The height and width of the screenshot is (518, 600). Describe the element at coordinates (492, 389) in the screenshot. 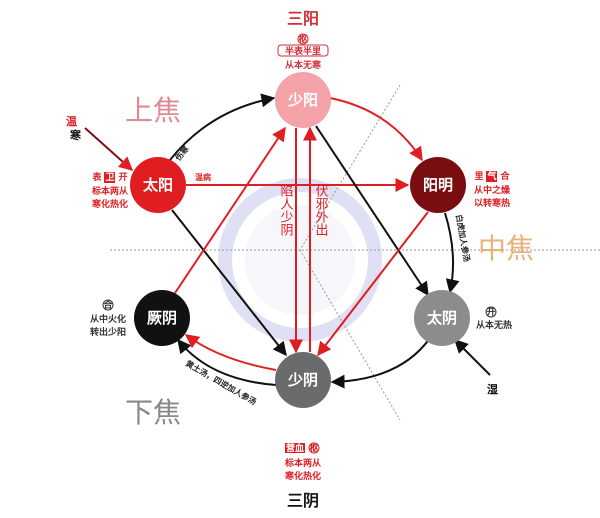

I see `svg-text: 湿` at that location.